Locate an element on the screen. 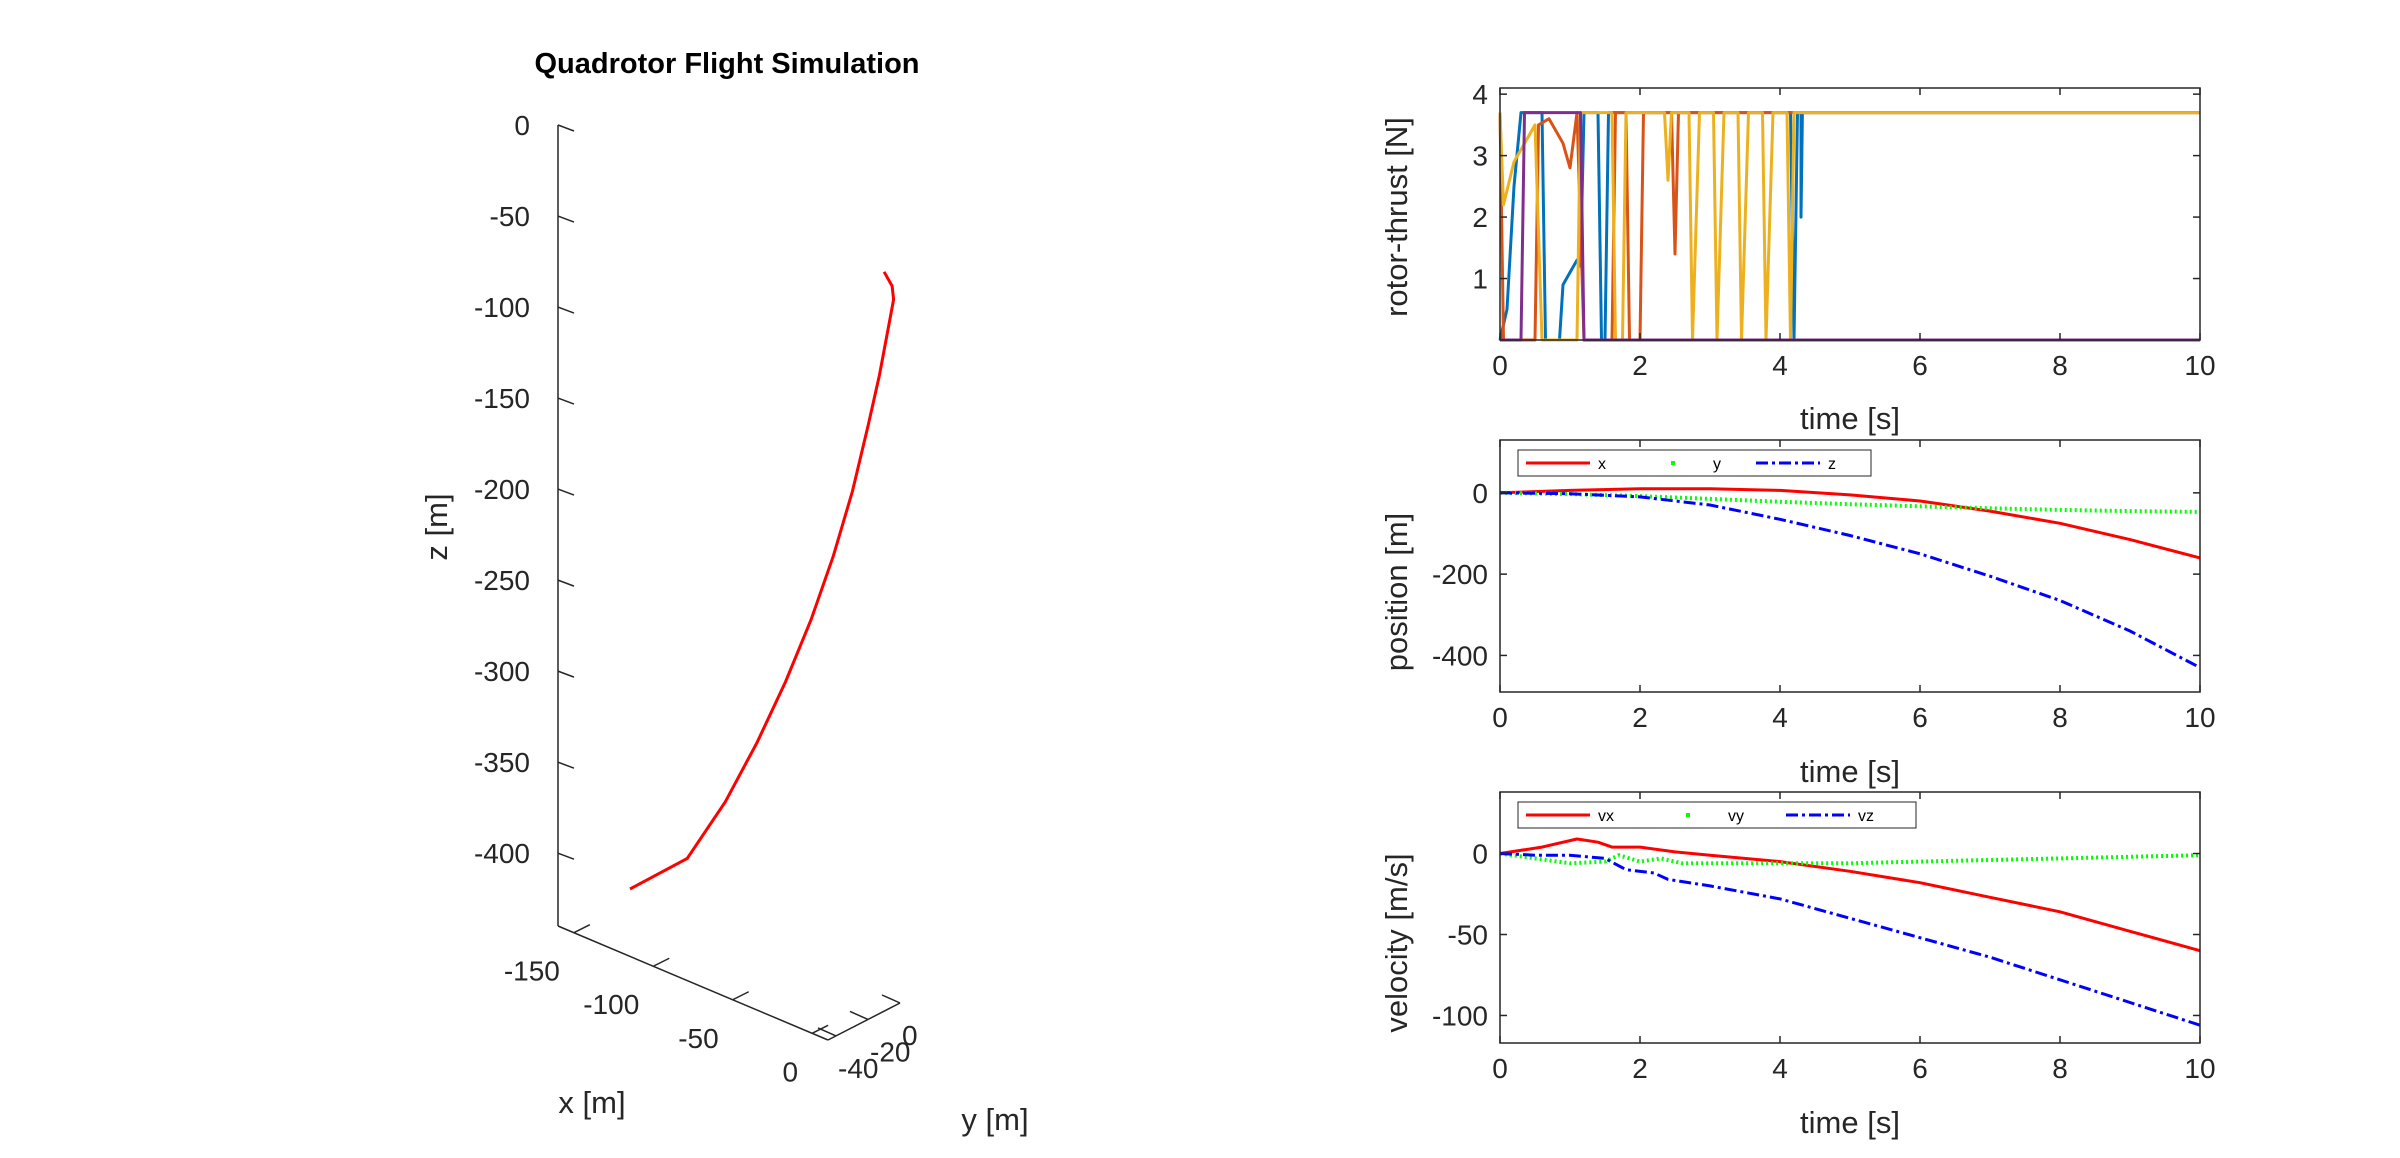 The height and width of the screenshot is (1158, 2400). z-tick-label: -250 is located at coordinates (502, 580).